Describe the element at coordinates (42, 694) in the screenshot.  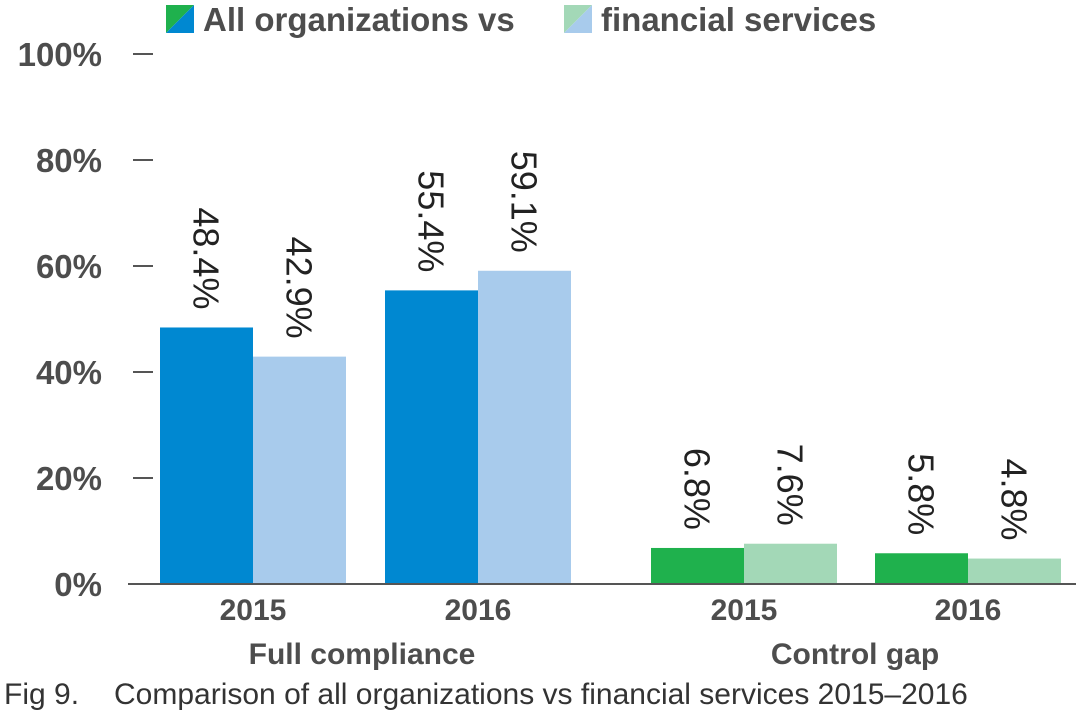
I see `figure-number: Fig 9.` at that location.